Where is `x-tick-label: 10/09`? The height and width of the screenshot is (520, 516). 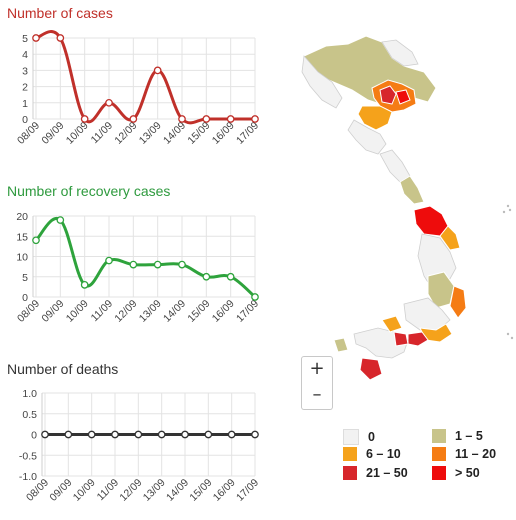 x-tick-label: 10/09 is located at coordinates (84, 490).